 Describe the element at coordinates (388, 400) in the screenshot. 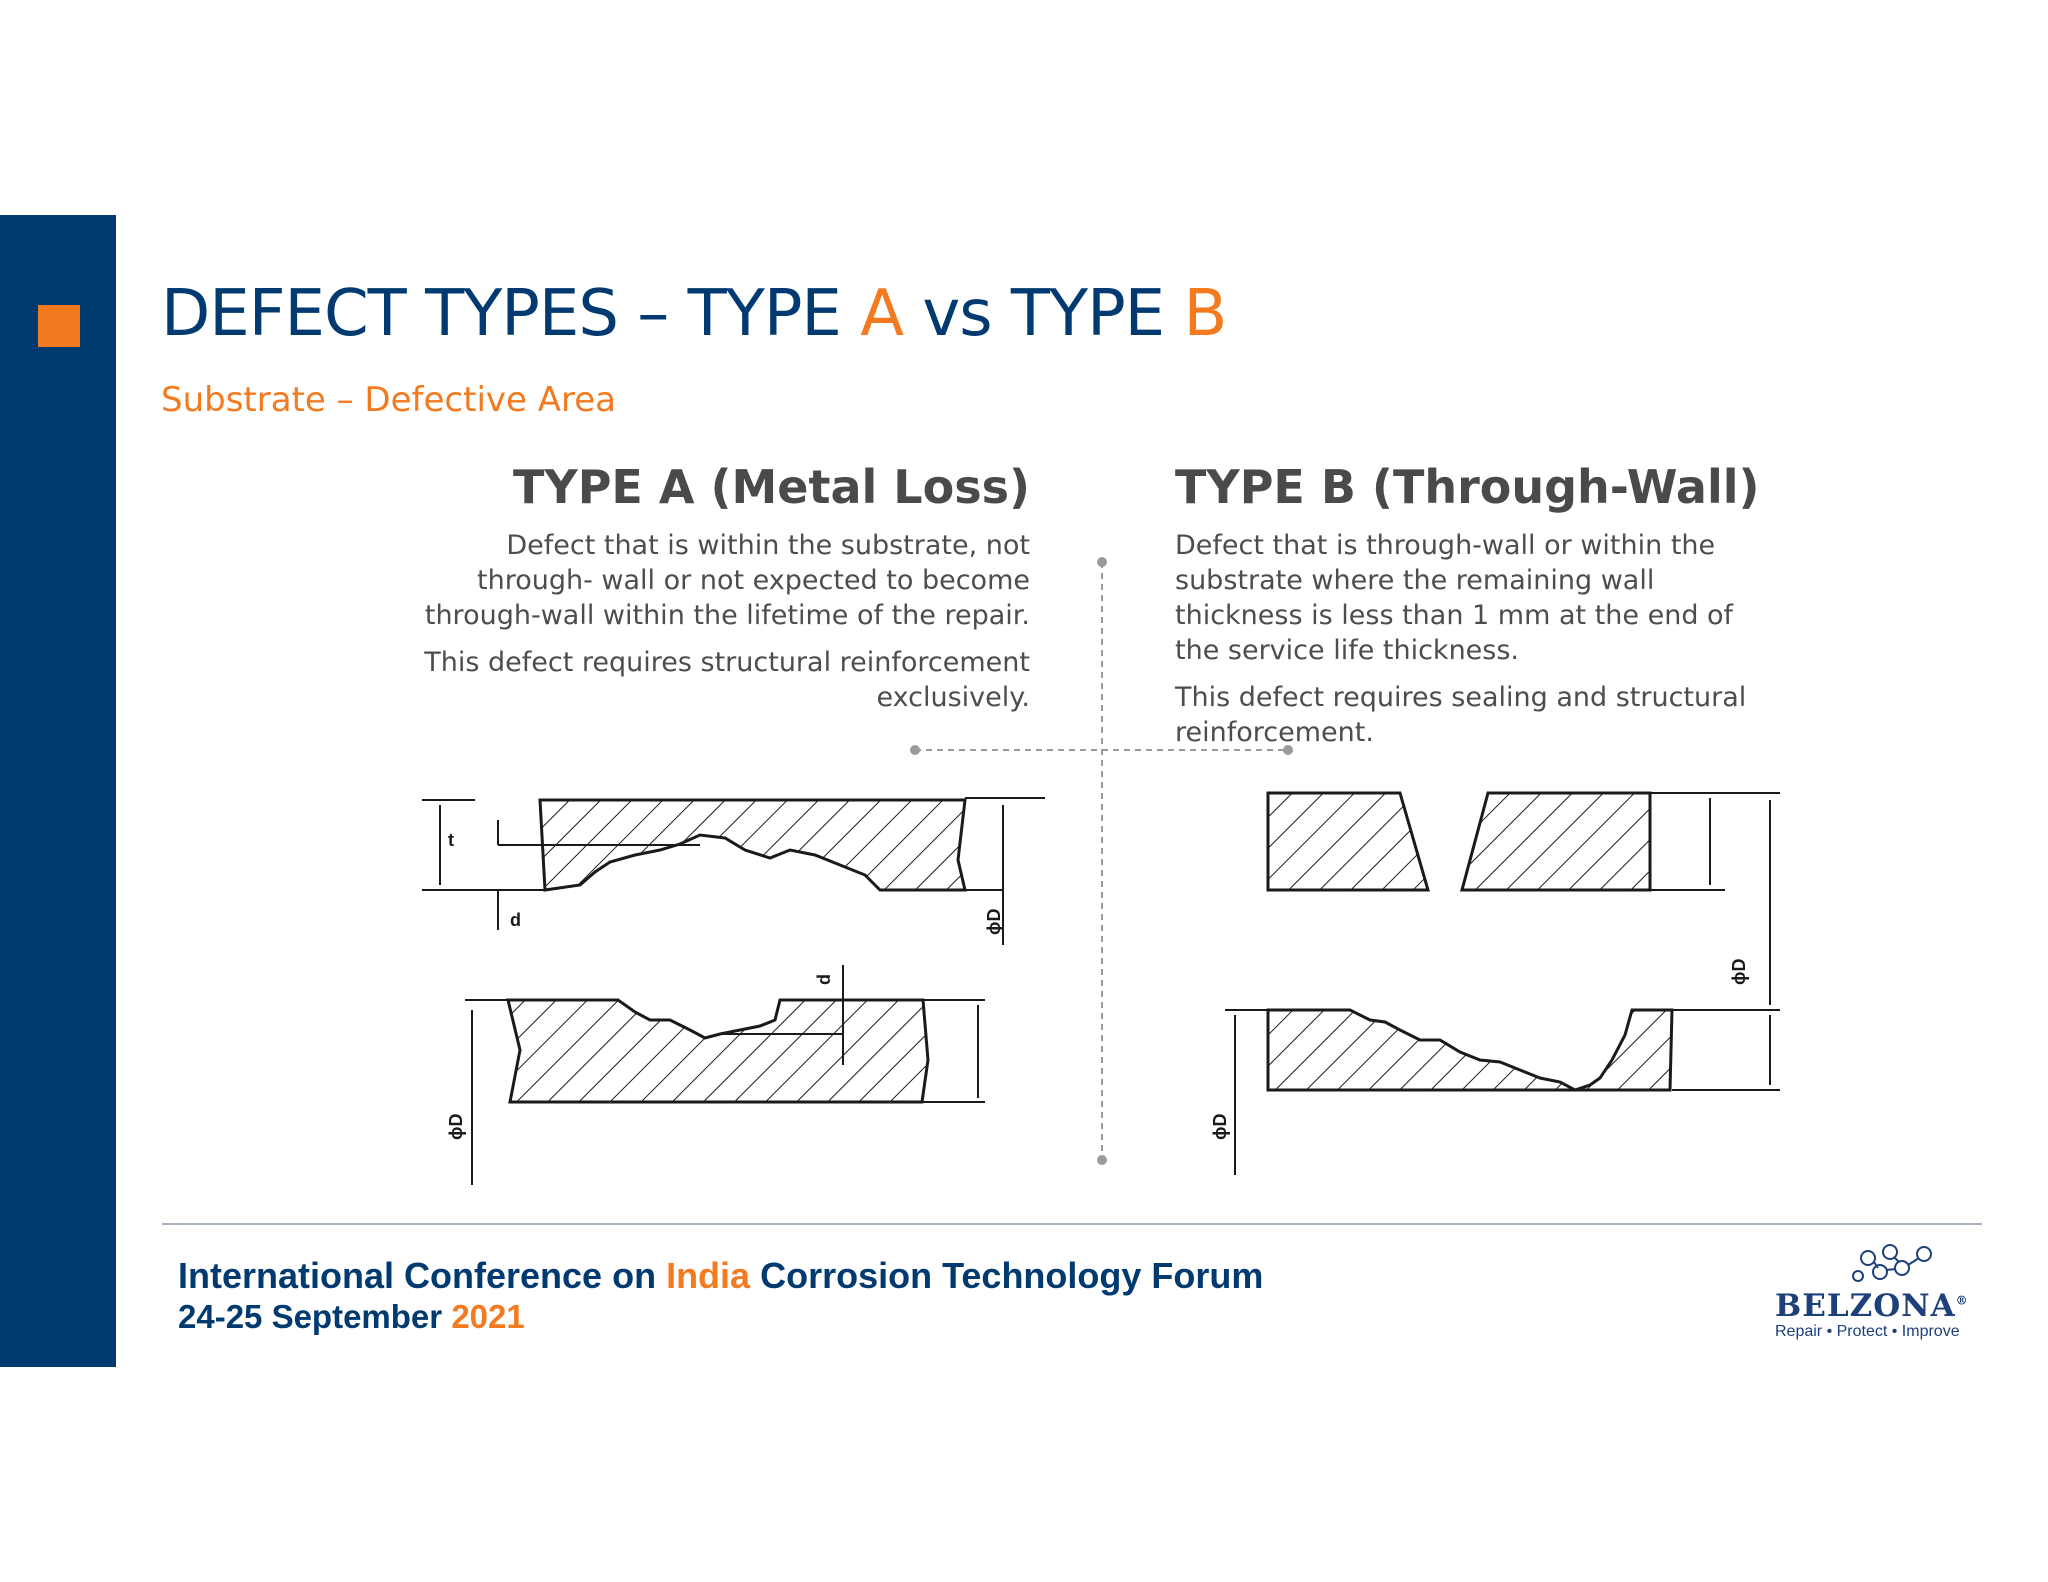

I see `slide-subtitle: Substrate – Defective Area` at that location.